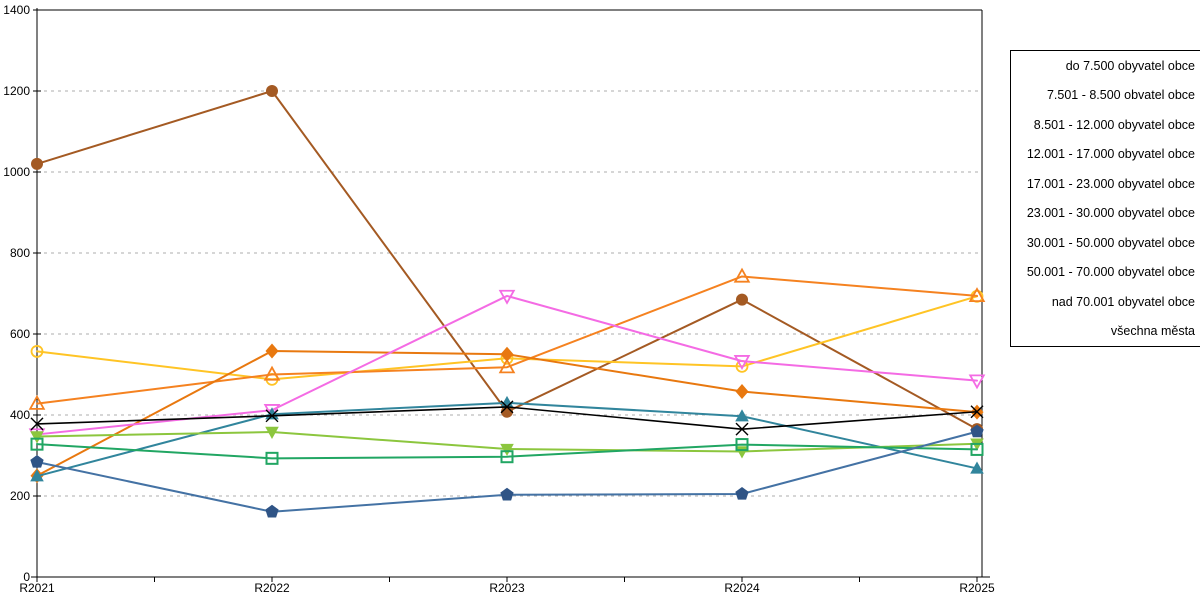  I want to click on series-line, so click(507, 451).